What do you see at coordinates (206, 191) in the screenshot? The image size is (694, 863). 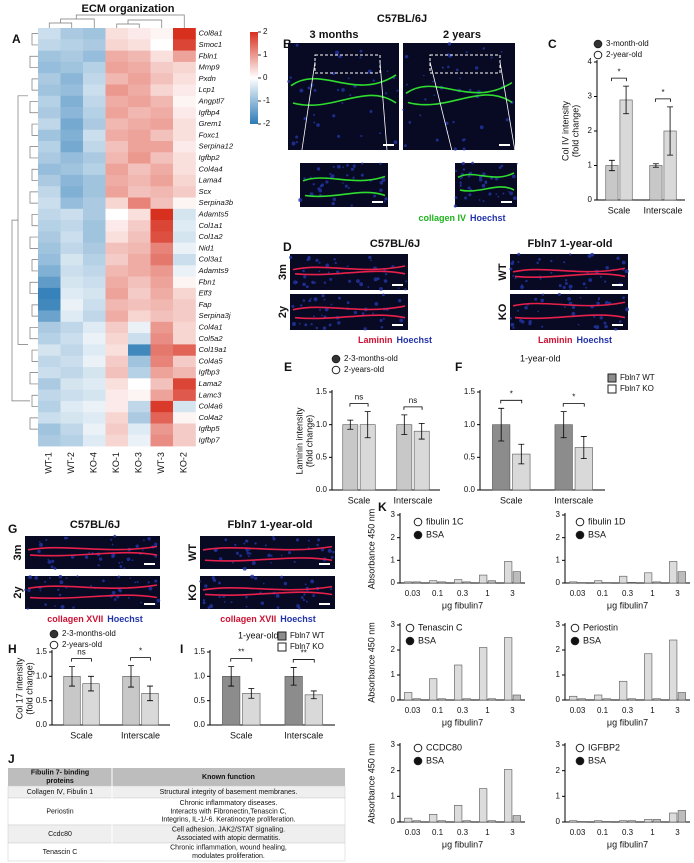 I see `gene-label: Scx` at bounding box center [206, 191].